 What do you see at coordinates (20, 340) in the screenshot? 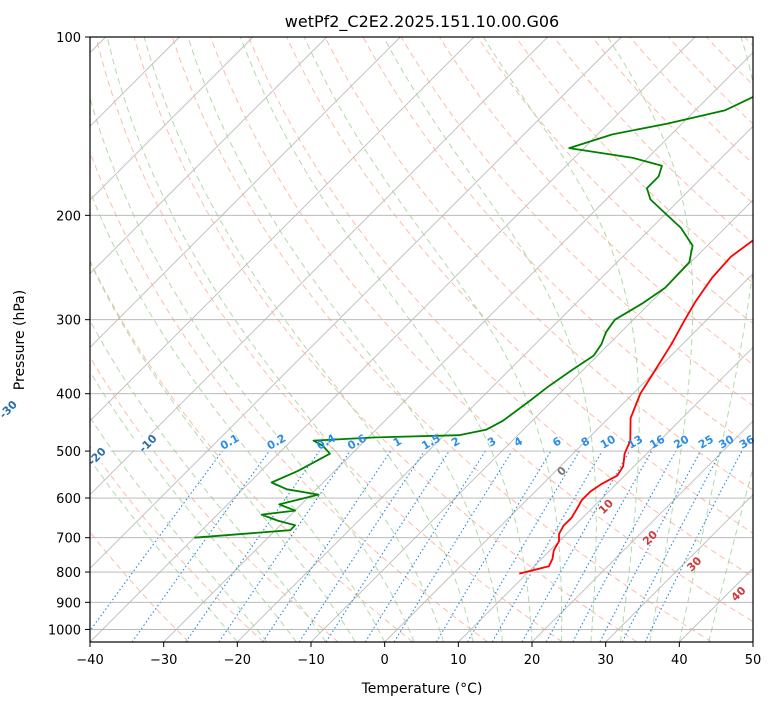
I see `y-axis-label: Pressure (hPa)` at bounding box center [20, 340].